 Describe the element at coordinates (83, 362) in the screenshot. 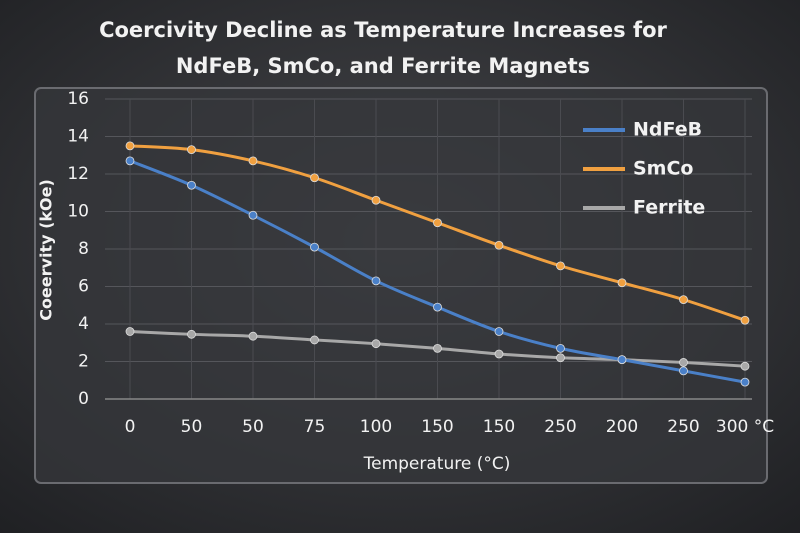

I see `y-tick-label: 2` at that location.